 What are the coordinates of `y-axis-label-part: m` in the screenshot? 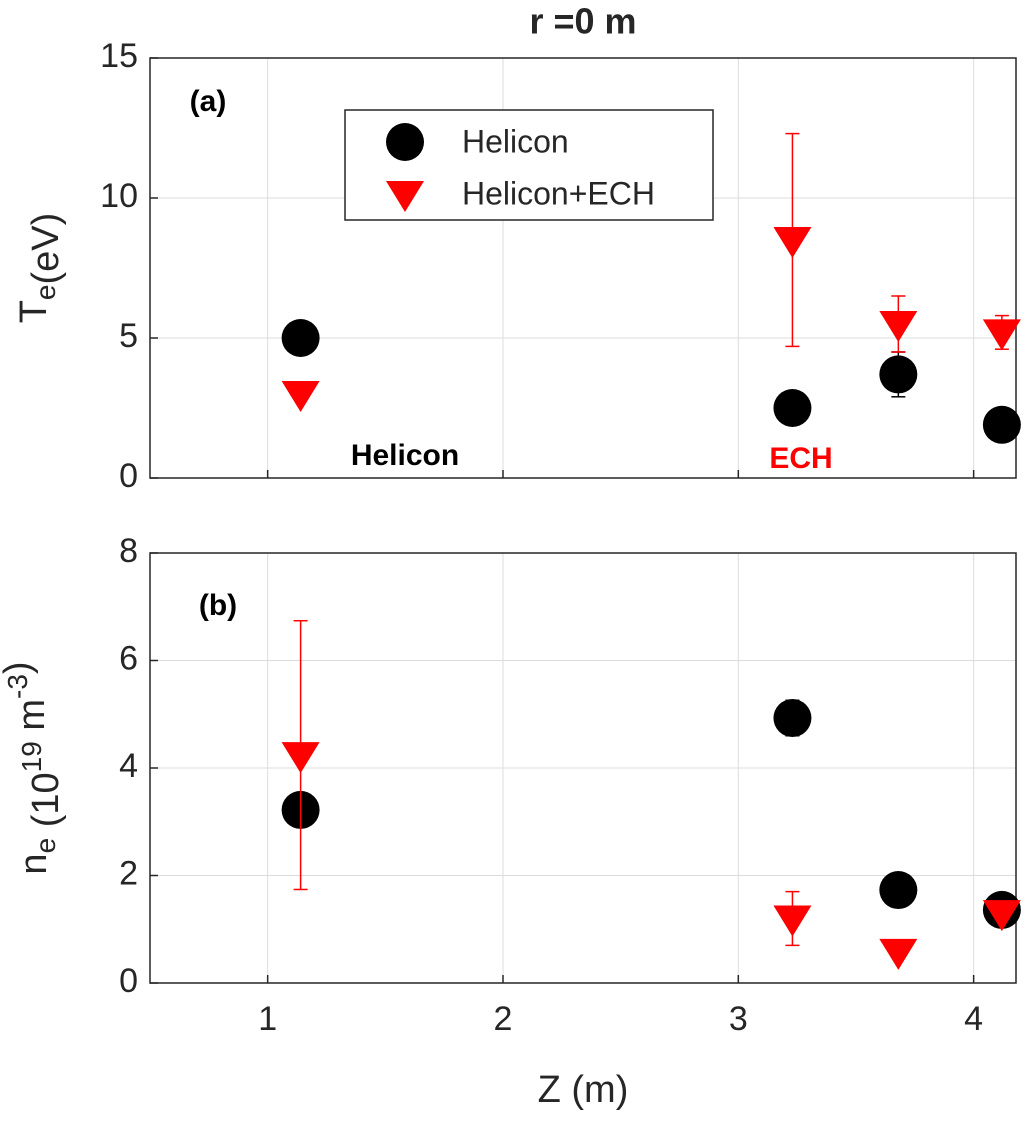 It's located at (32, 720).